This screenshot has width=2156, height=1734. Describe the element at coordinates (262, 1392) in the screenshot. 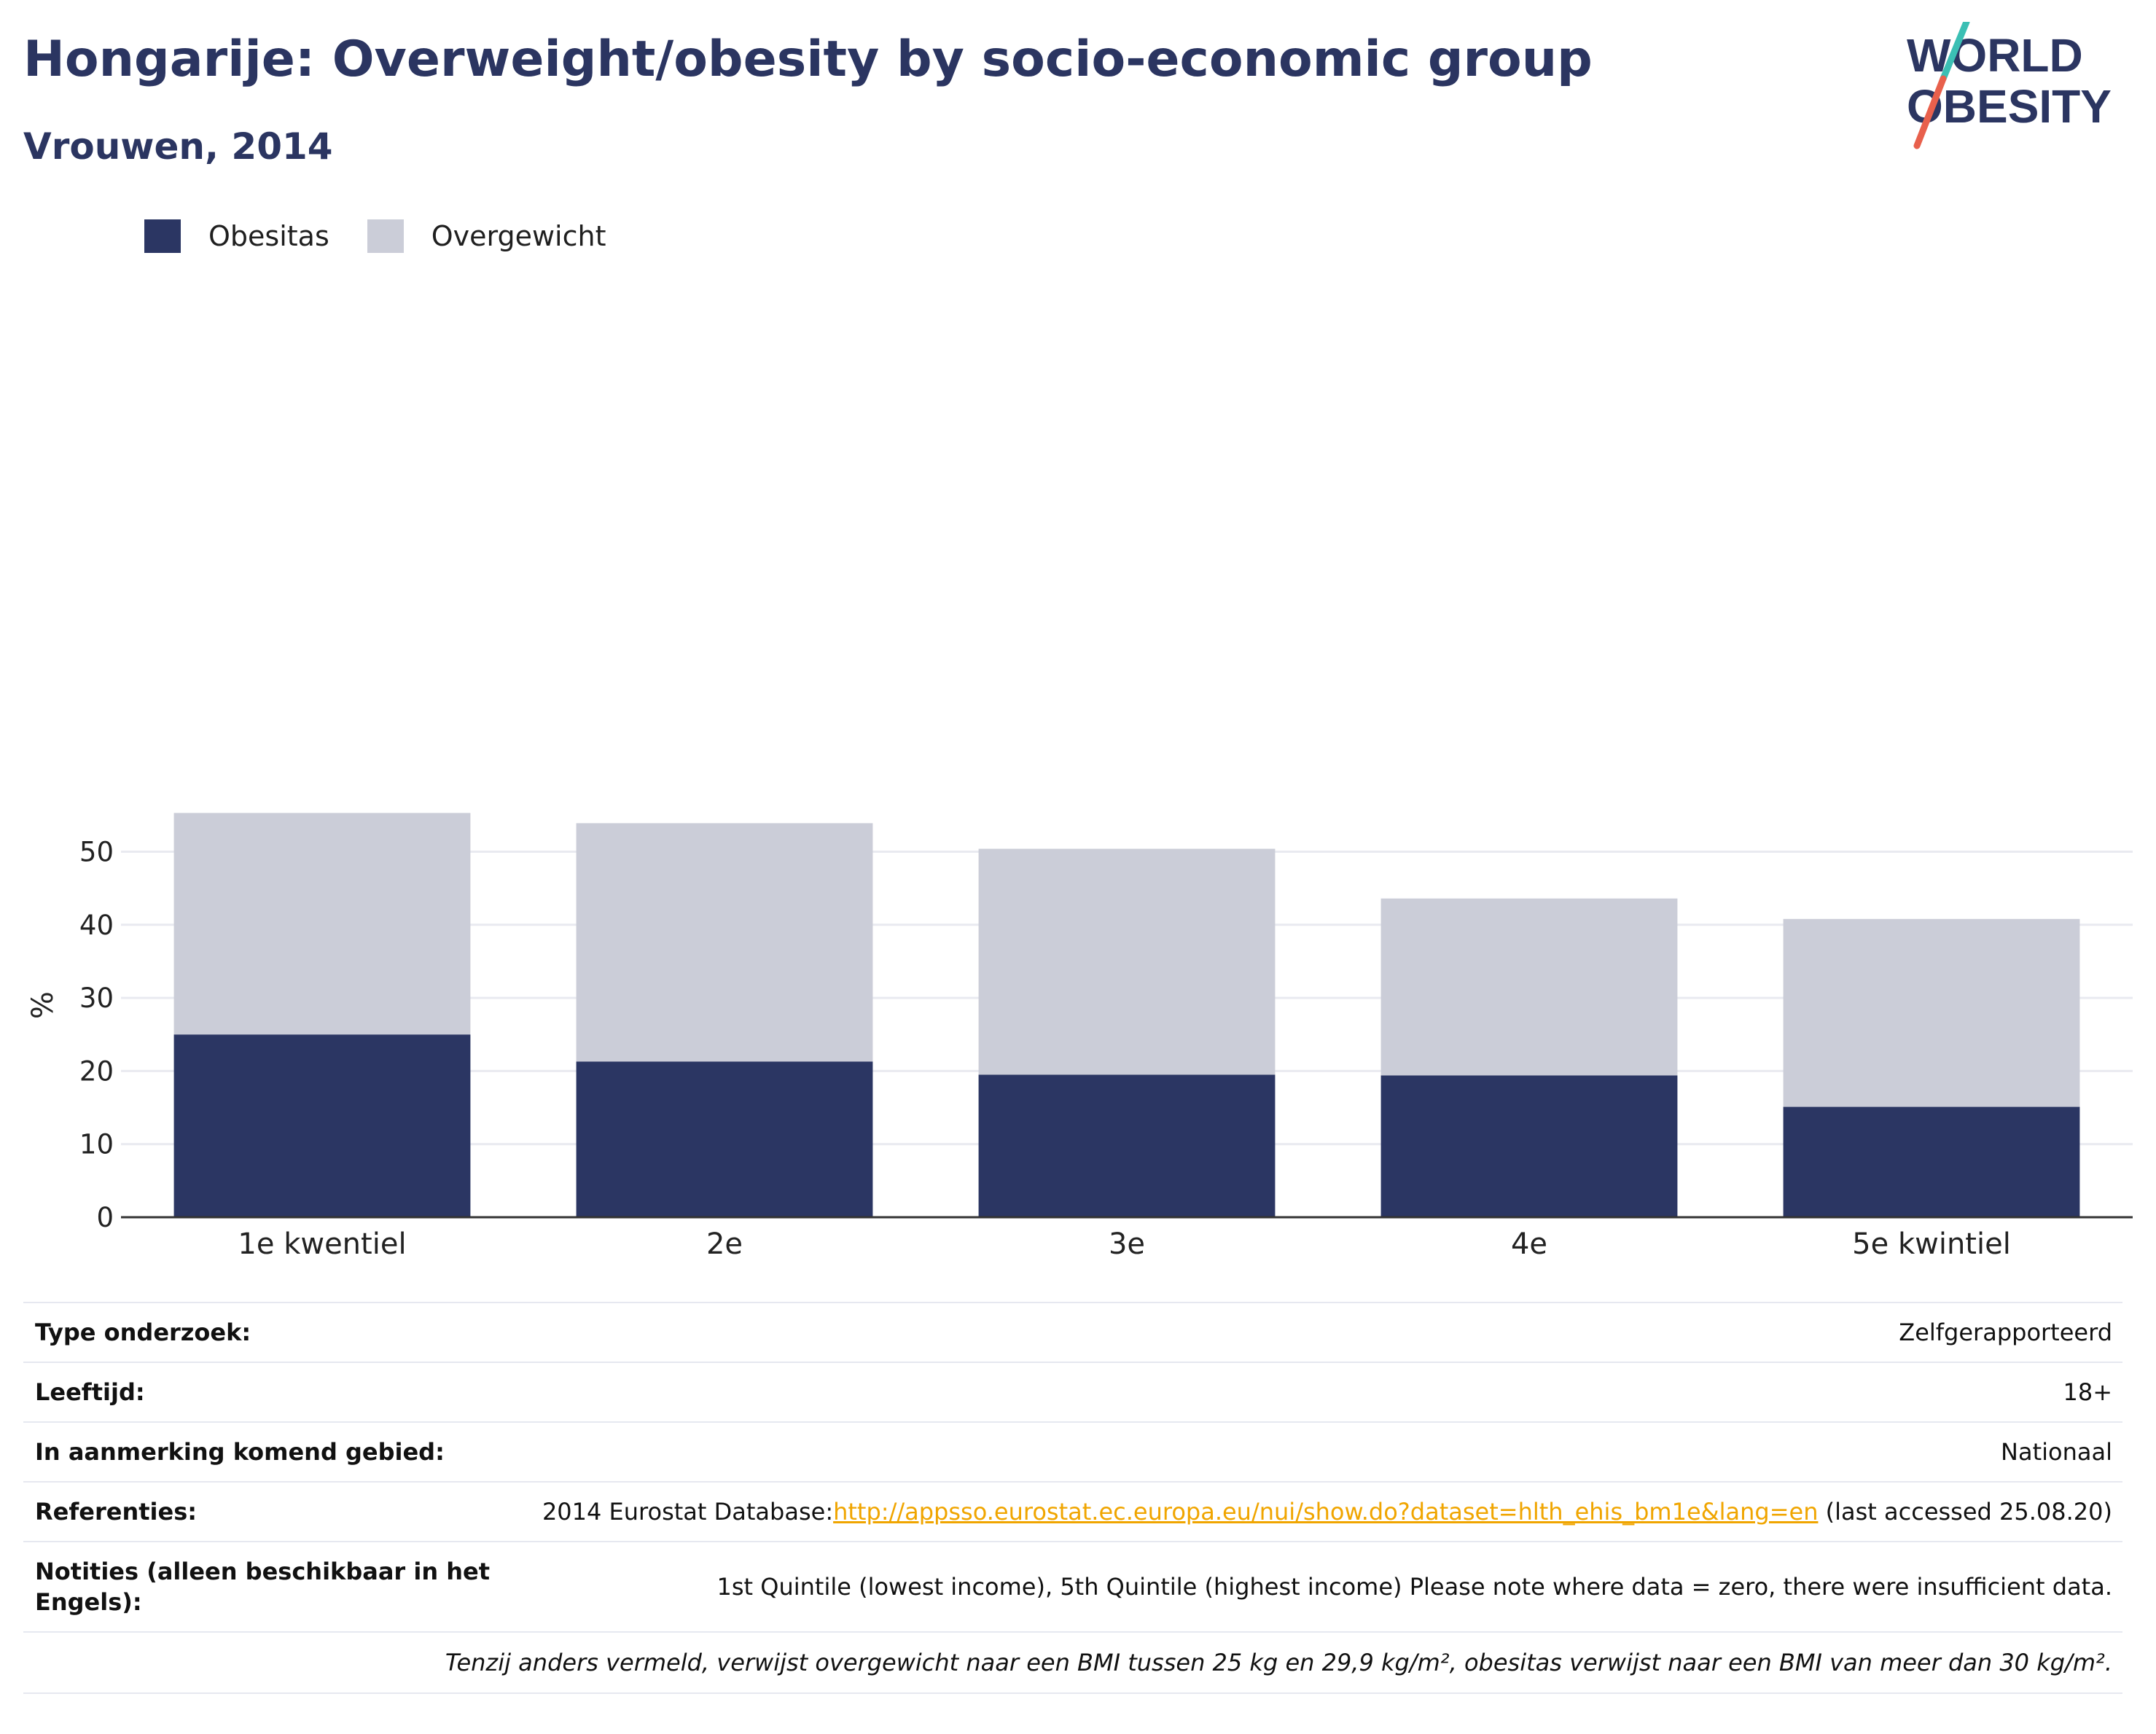

I see `meta-label: Leeftijd:` at that location.